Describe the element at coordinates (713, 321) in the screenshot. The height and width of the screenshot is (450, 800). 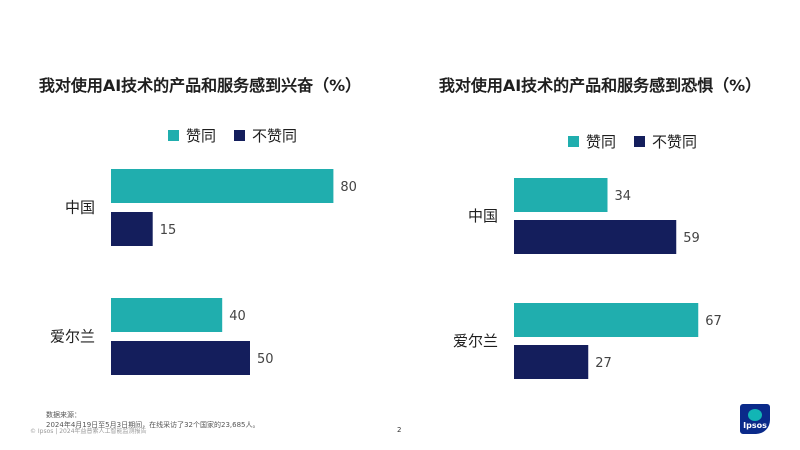
I see `data-label-agree: 67` at that location.